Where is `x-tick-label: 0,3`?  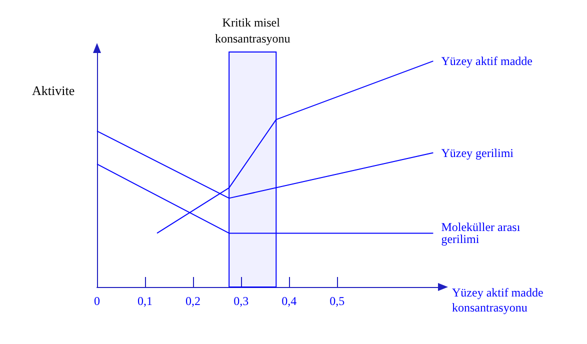 x-tick-label: 0,3 is located at coordinates (241, 301).